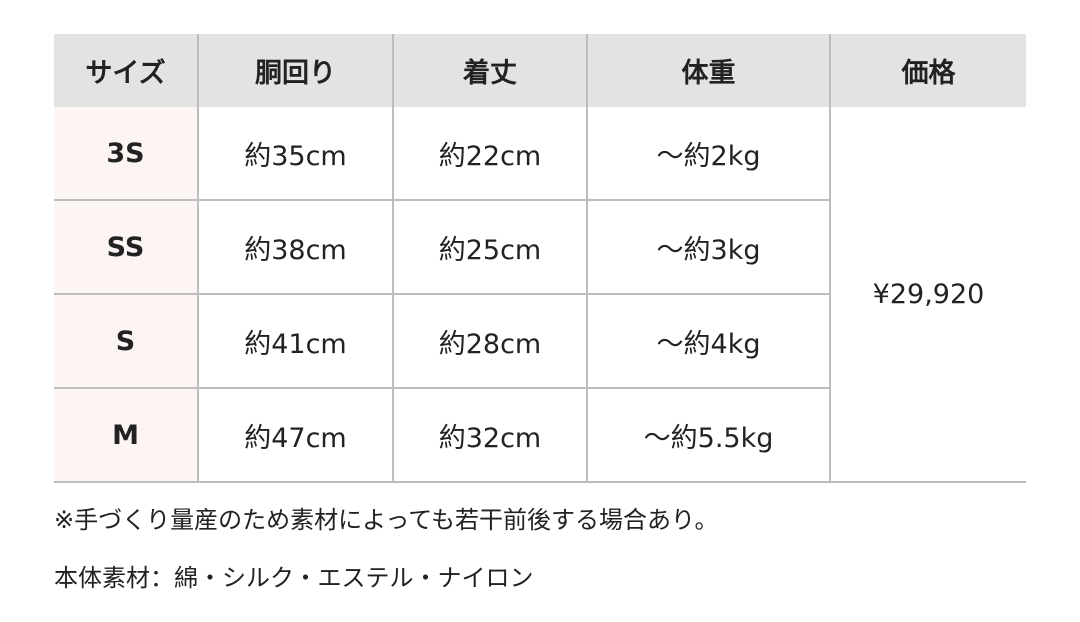  I want to click on header-row: サイズ 胴回り 着丈 体重 価格, so click(540, 70).